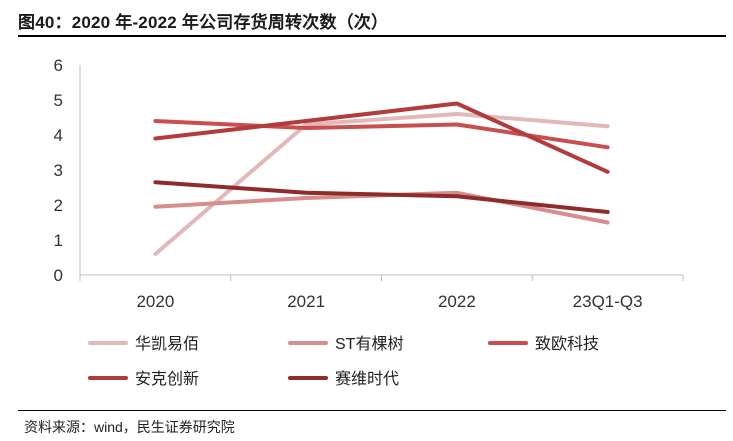  What do you see at coordinates (608, 301) in the screenshot?
I see `x-tick-label: 23Q1-Q3` at bounding box center [608, 301].